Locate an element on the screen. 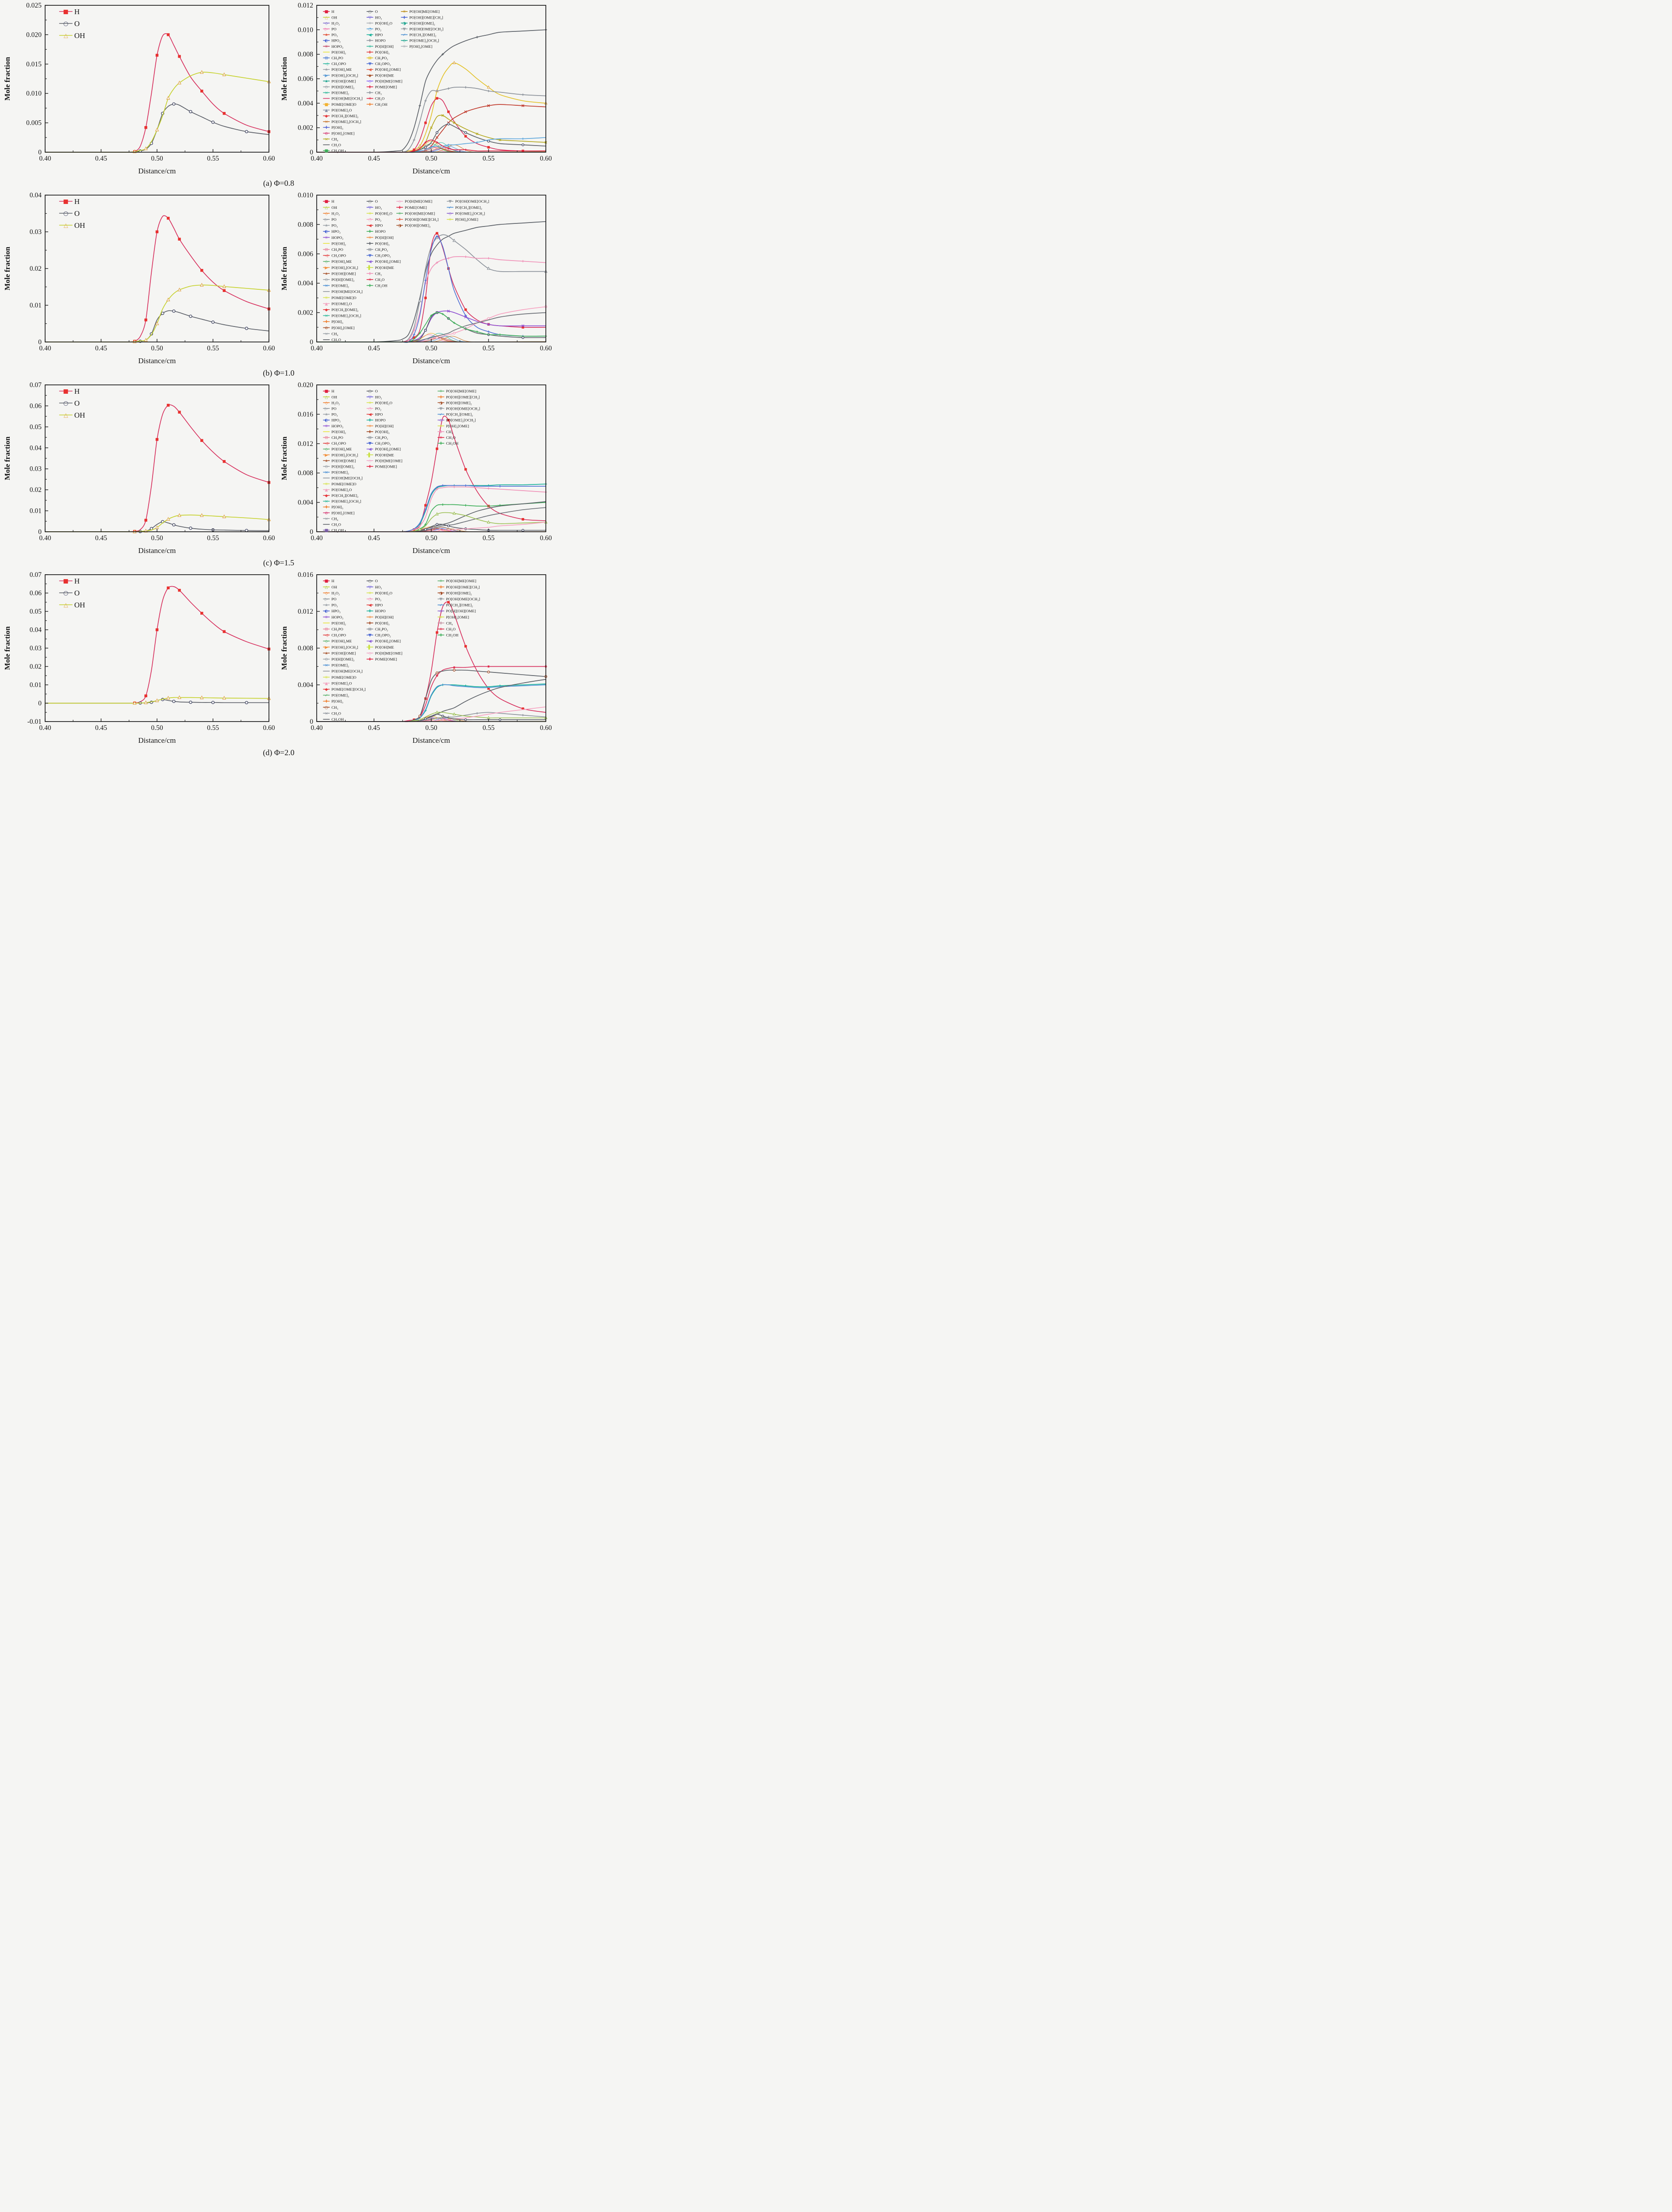  legend-marker-icon: ▽ is located at coordinates (370, 18).